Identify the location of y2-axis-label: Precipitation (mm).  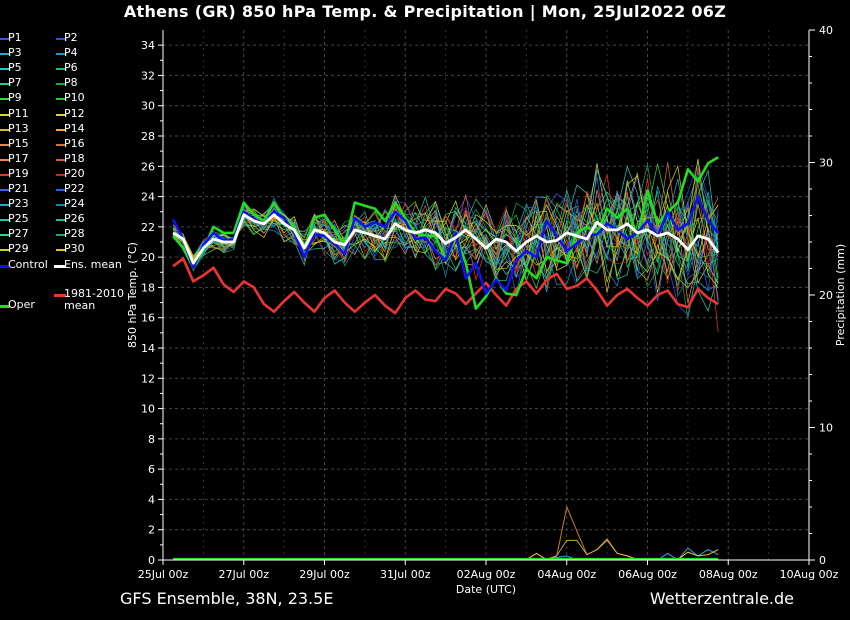
(840, 295).